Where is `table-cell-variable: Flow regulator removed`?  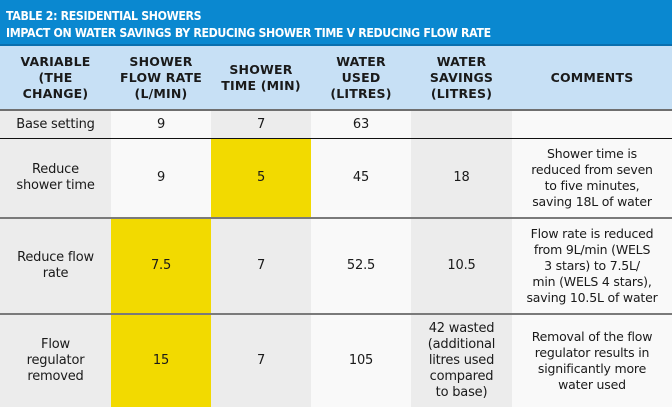 table-cell-variable: Flow regulator removed is located at coordinates (55, 361).